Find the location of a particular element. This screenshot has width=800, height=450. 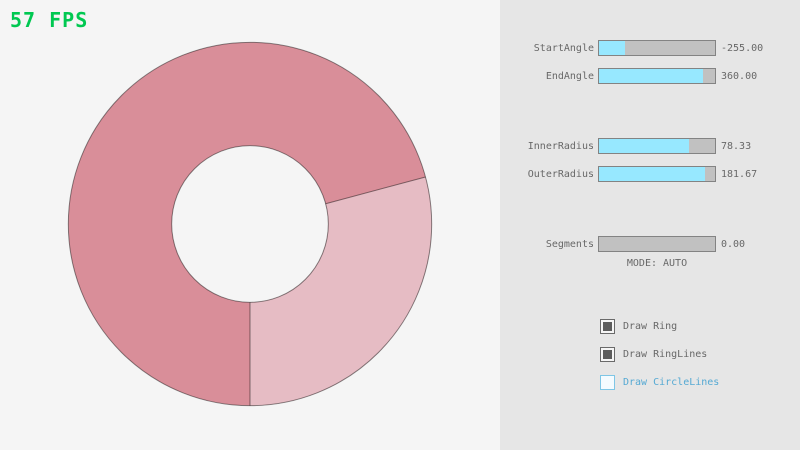

slider-row-end-angle: EndAngle 360.00 is located at coordinates (650, 76).